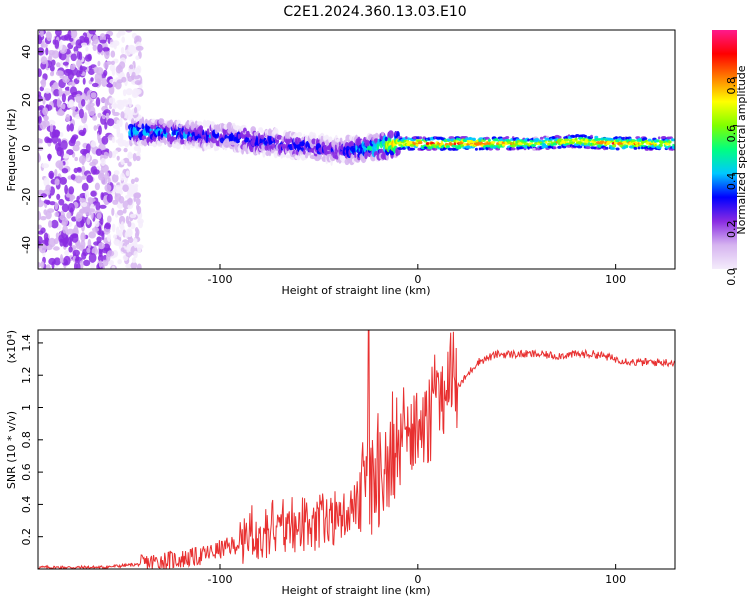 This screenshot has width=750, height=600. I want to click on spectrogram-y-label: Frequency (Hz), so click(11, 150).